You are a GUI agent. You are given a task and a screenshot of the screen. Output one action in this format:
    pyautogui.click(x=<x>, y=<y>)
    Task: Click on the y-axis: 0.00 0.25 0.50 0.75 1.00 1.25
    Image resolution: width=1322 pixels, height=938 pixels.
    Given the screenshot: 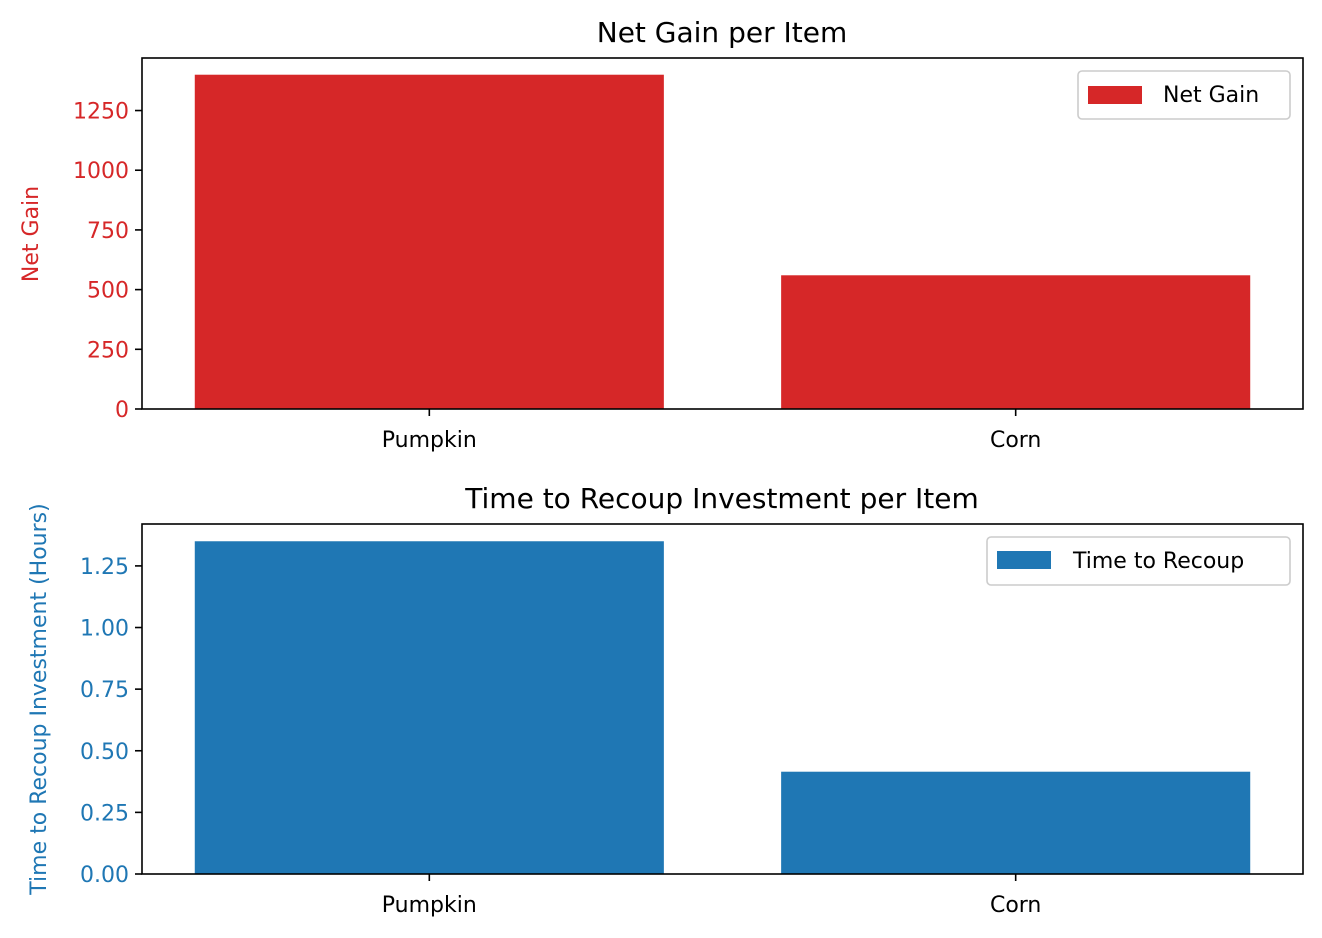 What is the action you would take?
    pyautogui.click(x=111, y=721)
    